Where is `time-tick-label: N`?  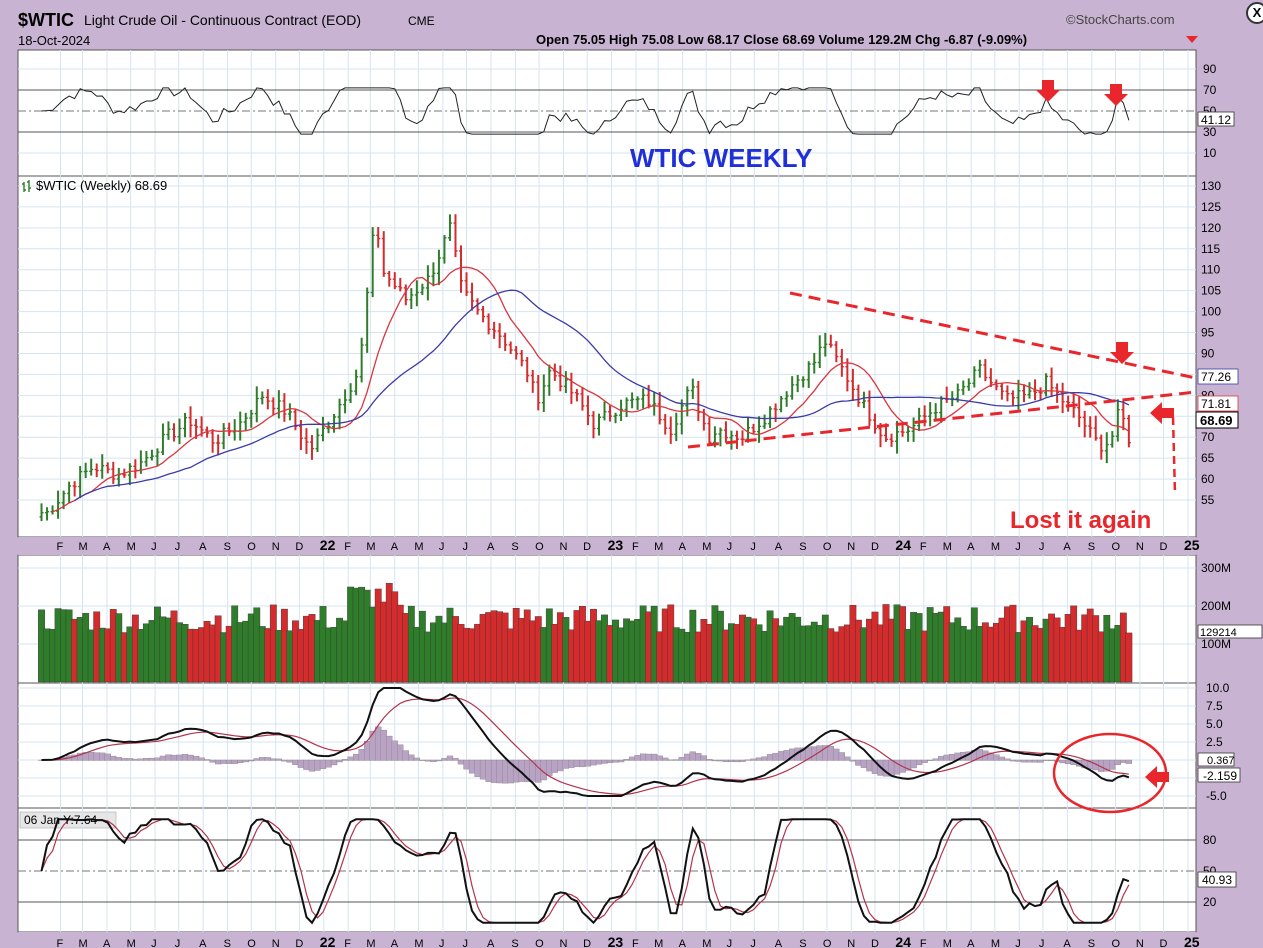
time-tick-label: N is located at coordinates (276, 547).